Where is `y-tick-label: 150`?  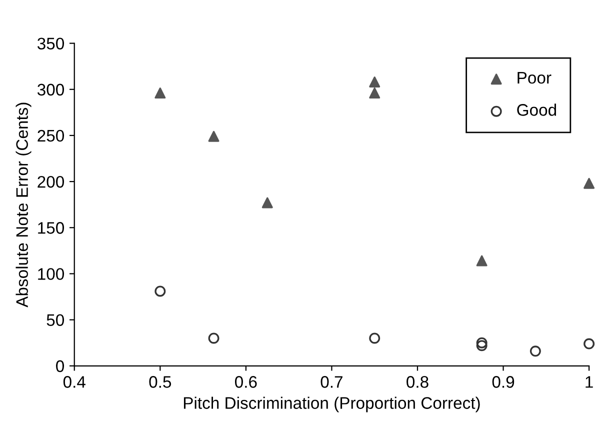
y-tick-label: 150 is located at coordinates (51, 228).